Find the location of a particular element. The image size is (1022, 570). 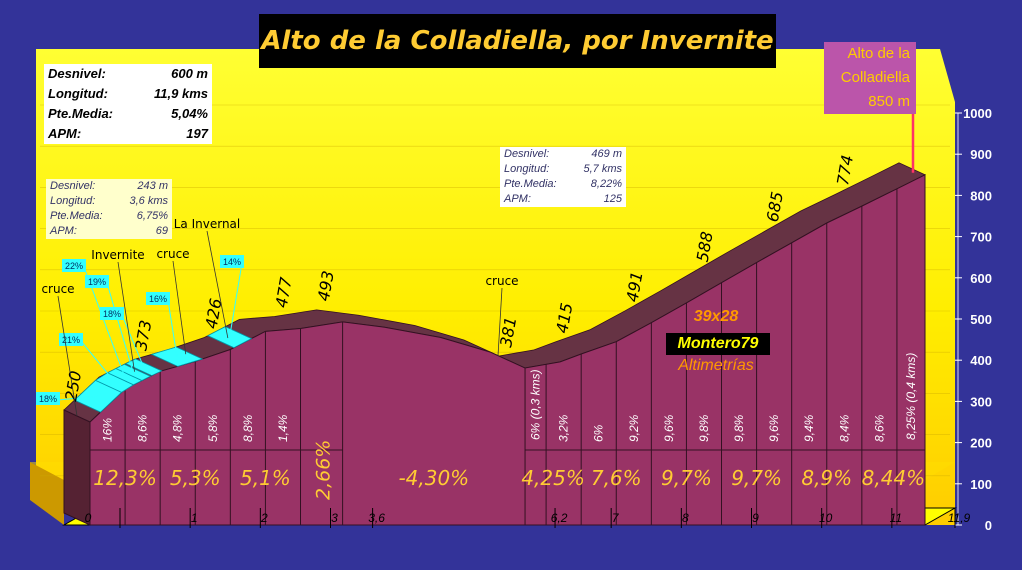

y-tick-label: 300 is located at coordinates (981, 401).